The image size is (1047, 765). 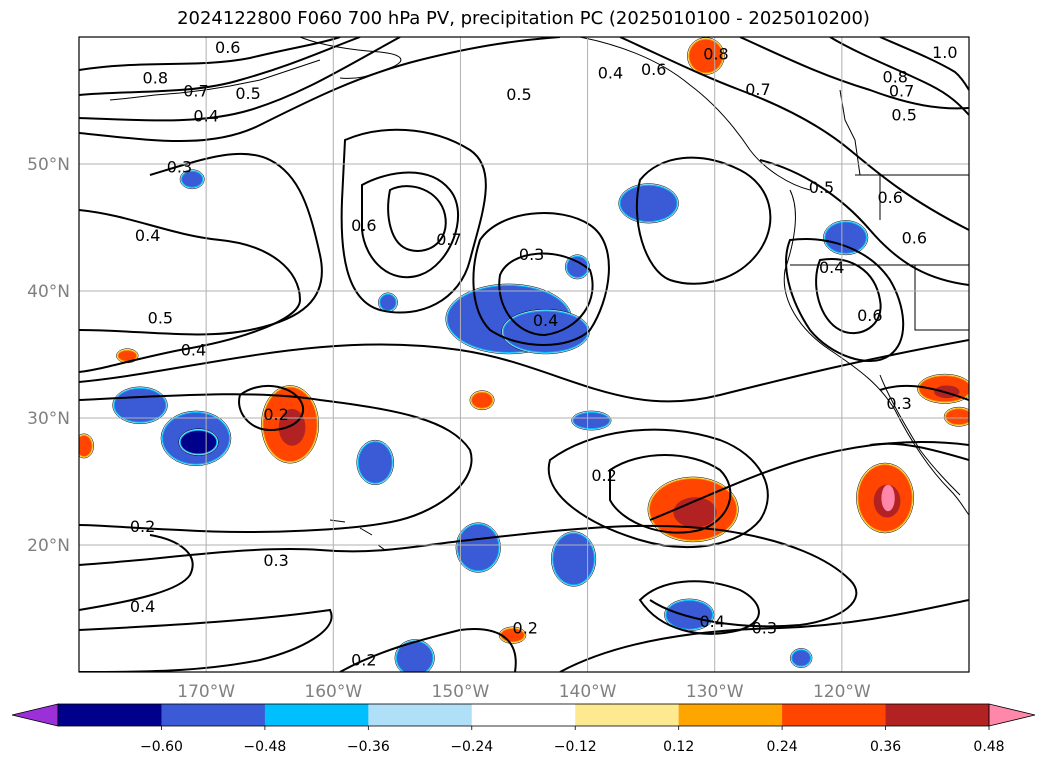 What do you see at coordinates (48, 355) in the screenshot?
I see `latitude-tick-labels: 20°N 30°N 40°N 50°N` at bounding box center [48, 355].